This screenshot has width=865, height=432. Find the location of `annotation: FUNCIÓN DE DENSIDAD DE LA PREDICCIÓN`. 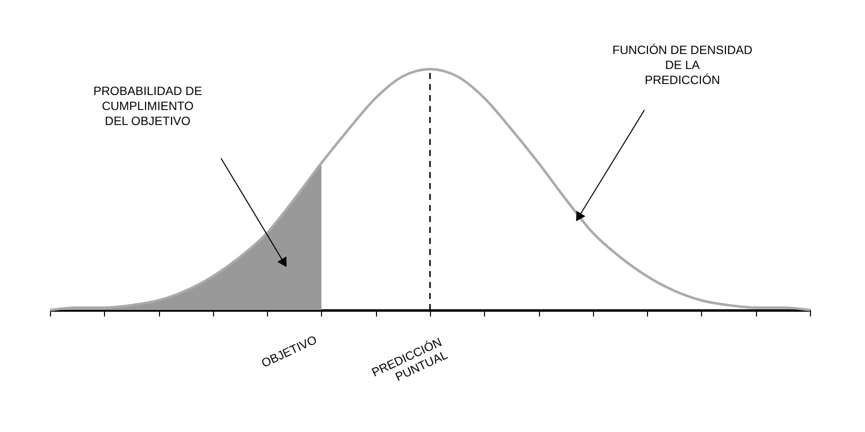

annotation: FUNCIÓN DE DENSIDAD DE LA PREDICCIÓN is located at coordinates (682, 65).